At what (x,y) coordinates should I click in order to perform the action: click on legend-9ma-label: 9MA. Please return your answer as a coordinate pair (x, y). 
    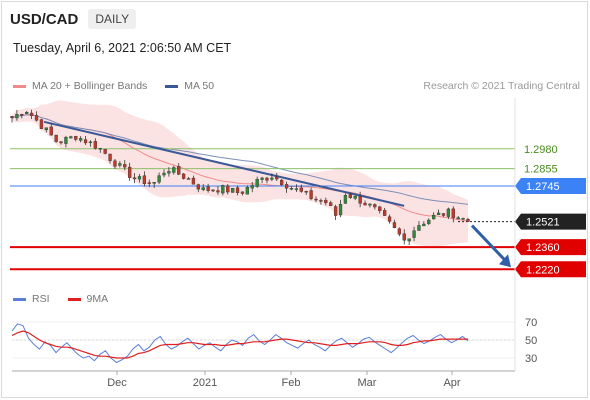
    Looking at the image, I should click on (97, 299).